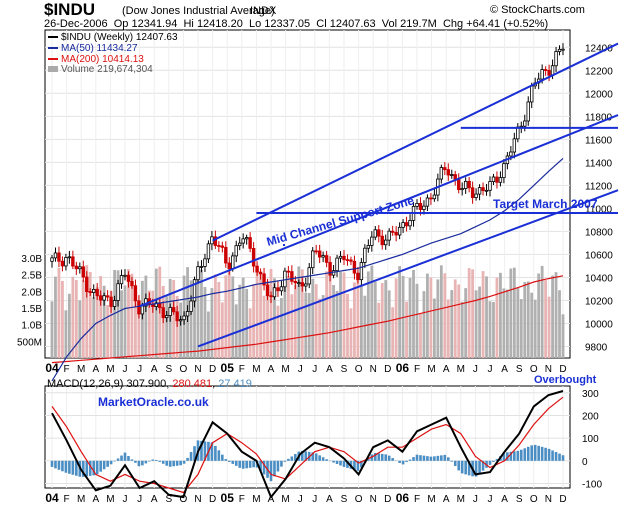 This screenshot has height=507, width=620. What do you see at coordinates (592, 484) in the screenshot?
I see `macd-tick-label: -100` at bounding box center [592, 484].